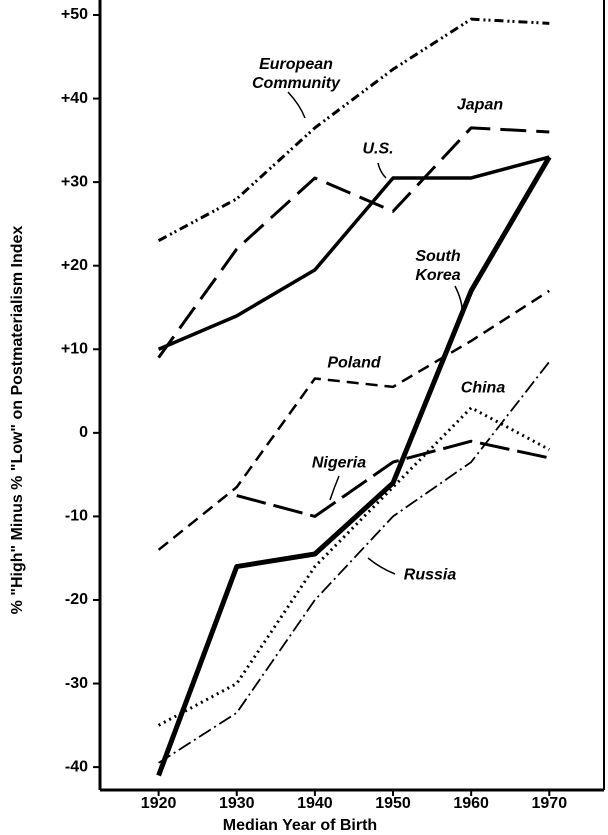  Describe the element at coordinates (76, 683) in the screenshot. I see `y-tick-label: -30` at that location.